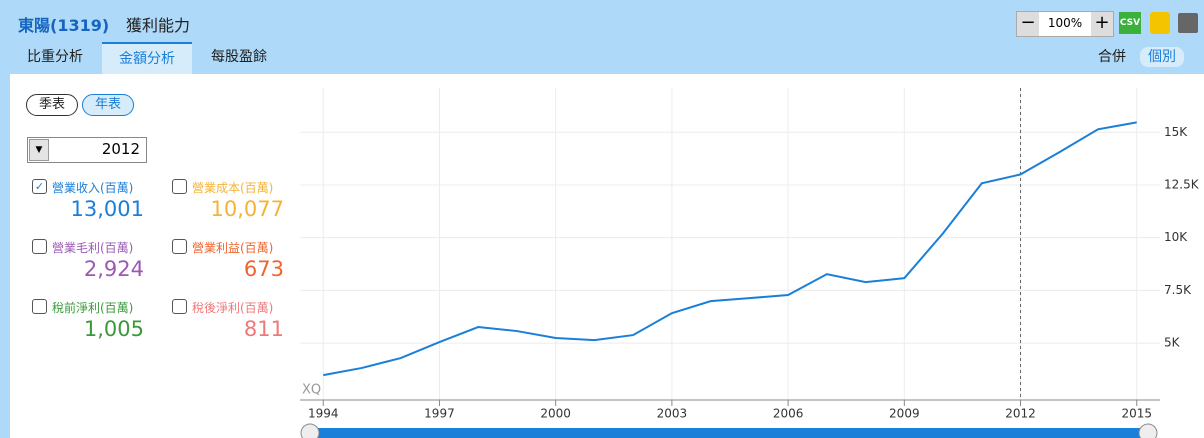 The width and height of the screenshot is (1204, 438). What do you see at coordinates (439, 414) in the screenshot?
I see `x-tick-label: 1997` at bounding box center [439, 414].